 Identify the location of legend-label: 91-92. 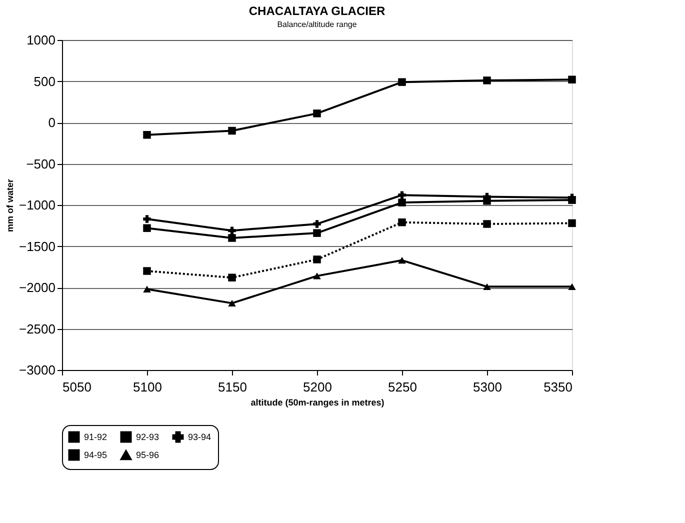
(96, 437).